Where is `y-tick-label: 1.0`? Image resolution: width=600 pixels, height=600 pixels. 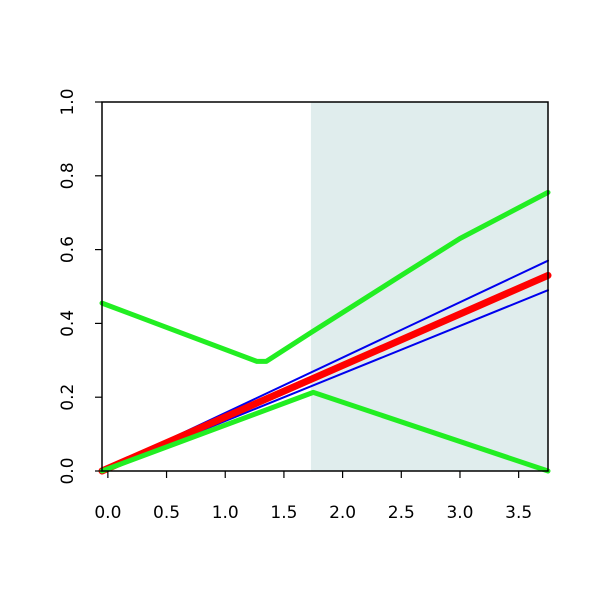
y-tick-label: 1.0 is located at coordinates (68, 101).